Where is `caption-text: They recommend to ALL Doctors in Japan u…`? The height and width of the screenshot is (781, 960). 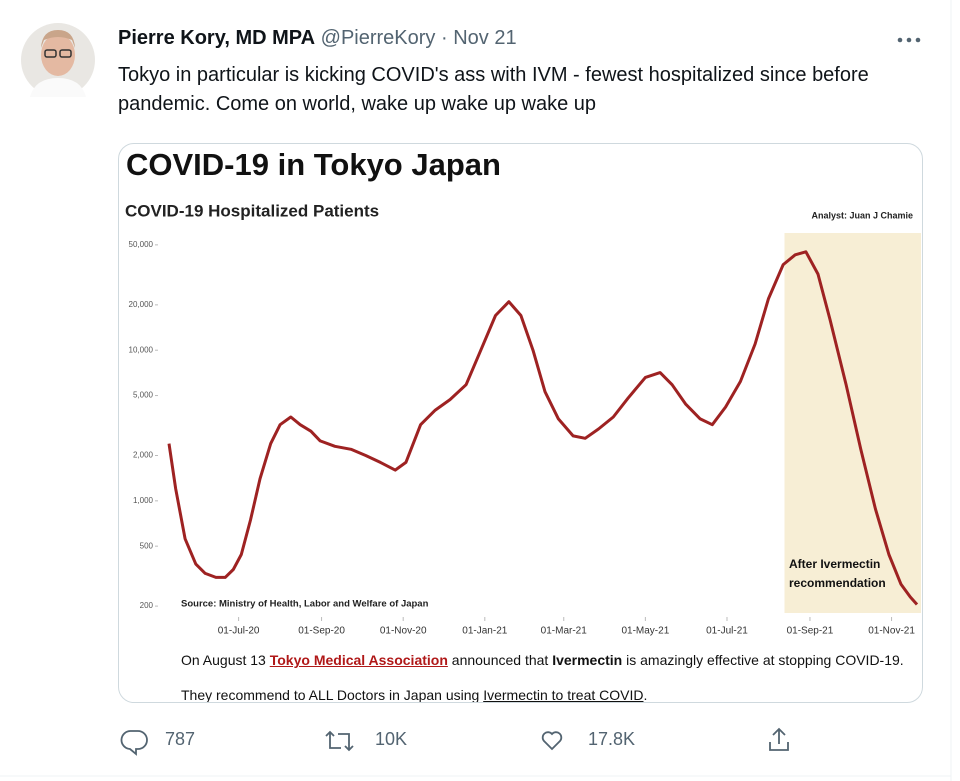
caption-text: They recommend to ALL Doctors in Japan u… is located at coordinates (332, 695).